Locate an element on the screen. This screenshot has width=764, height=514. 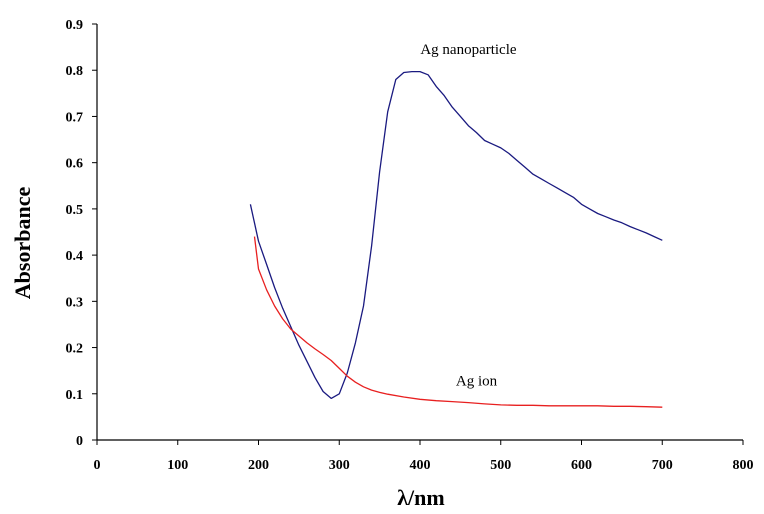
x-tick-label: 100 is located at coordinates (177, 465).